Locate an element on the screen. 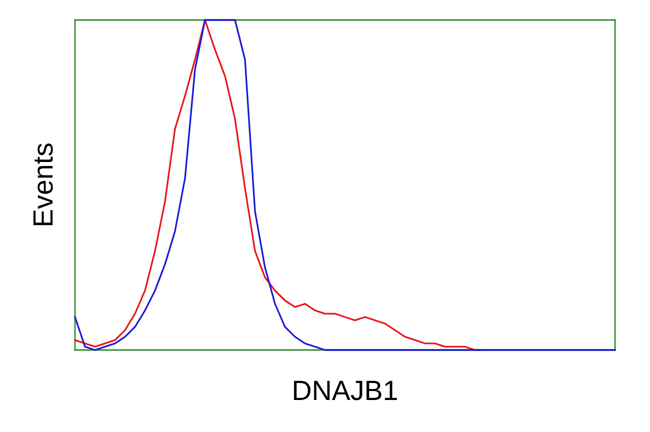 This screenshot has height=432, width=650. x-axis-title: DNAJB1 is located at coordinates (345, 390).